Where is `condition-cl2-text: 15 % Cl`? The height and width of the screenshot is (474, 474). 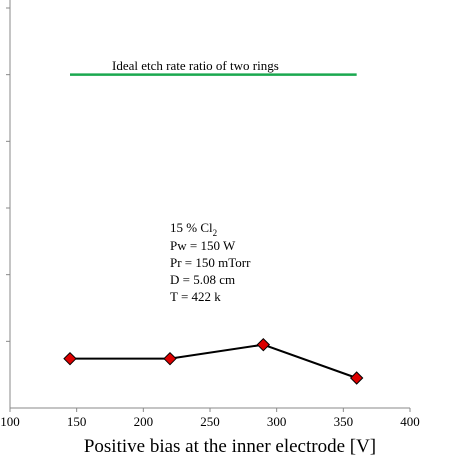 condition-cl2-text: 15 % Cl is located at coordinates (191, 227).